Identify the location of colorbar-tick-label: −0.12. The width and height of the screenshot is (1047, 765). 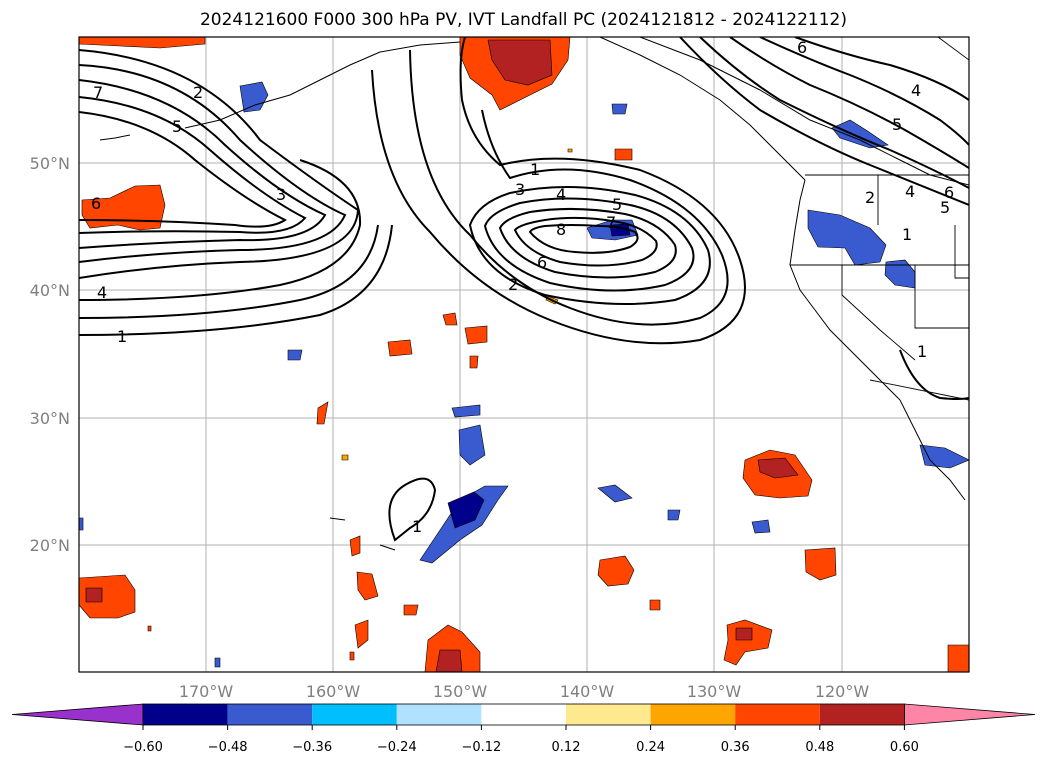
(481, 747).